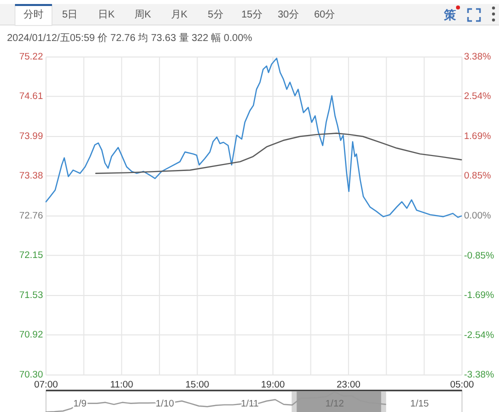  I want to click on text: 5日, so click(70, 15).